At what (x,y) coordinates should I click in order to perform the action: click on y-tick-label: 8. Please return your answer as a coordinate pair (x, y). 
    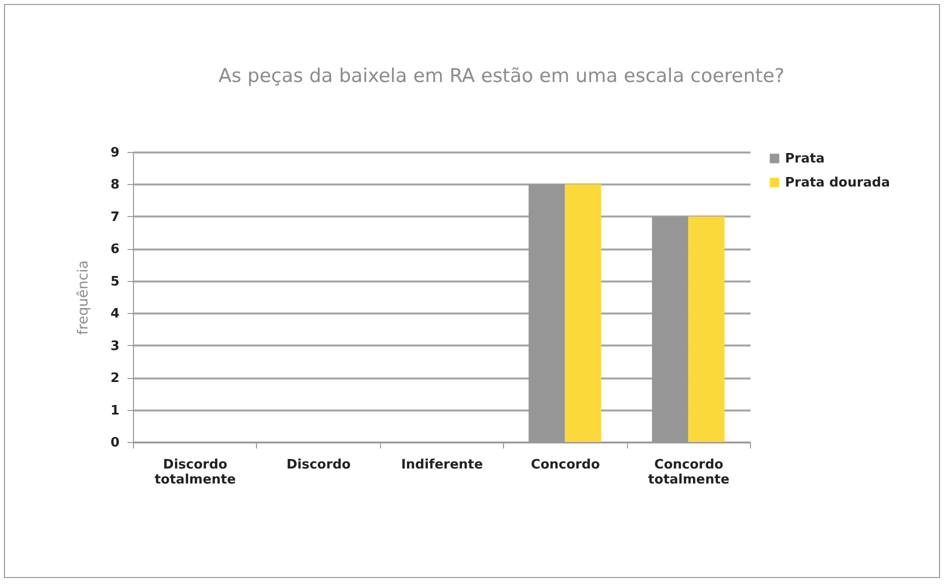
    Looking at the image, I should click on (115, 185).